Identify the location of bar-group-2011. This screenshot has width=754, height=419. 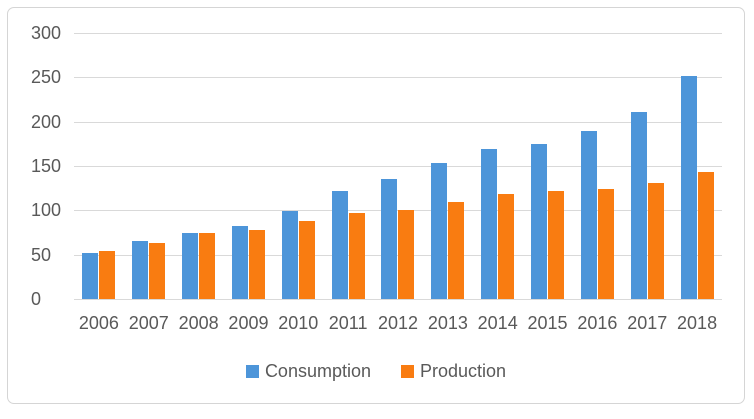
(348, 166).